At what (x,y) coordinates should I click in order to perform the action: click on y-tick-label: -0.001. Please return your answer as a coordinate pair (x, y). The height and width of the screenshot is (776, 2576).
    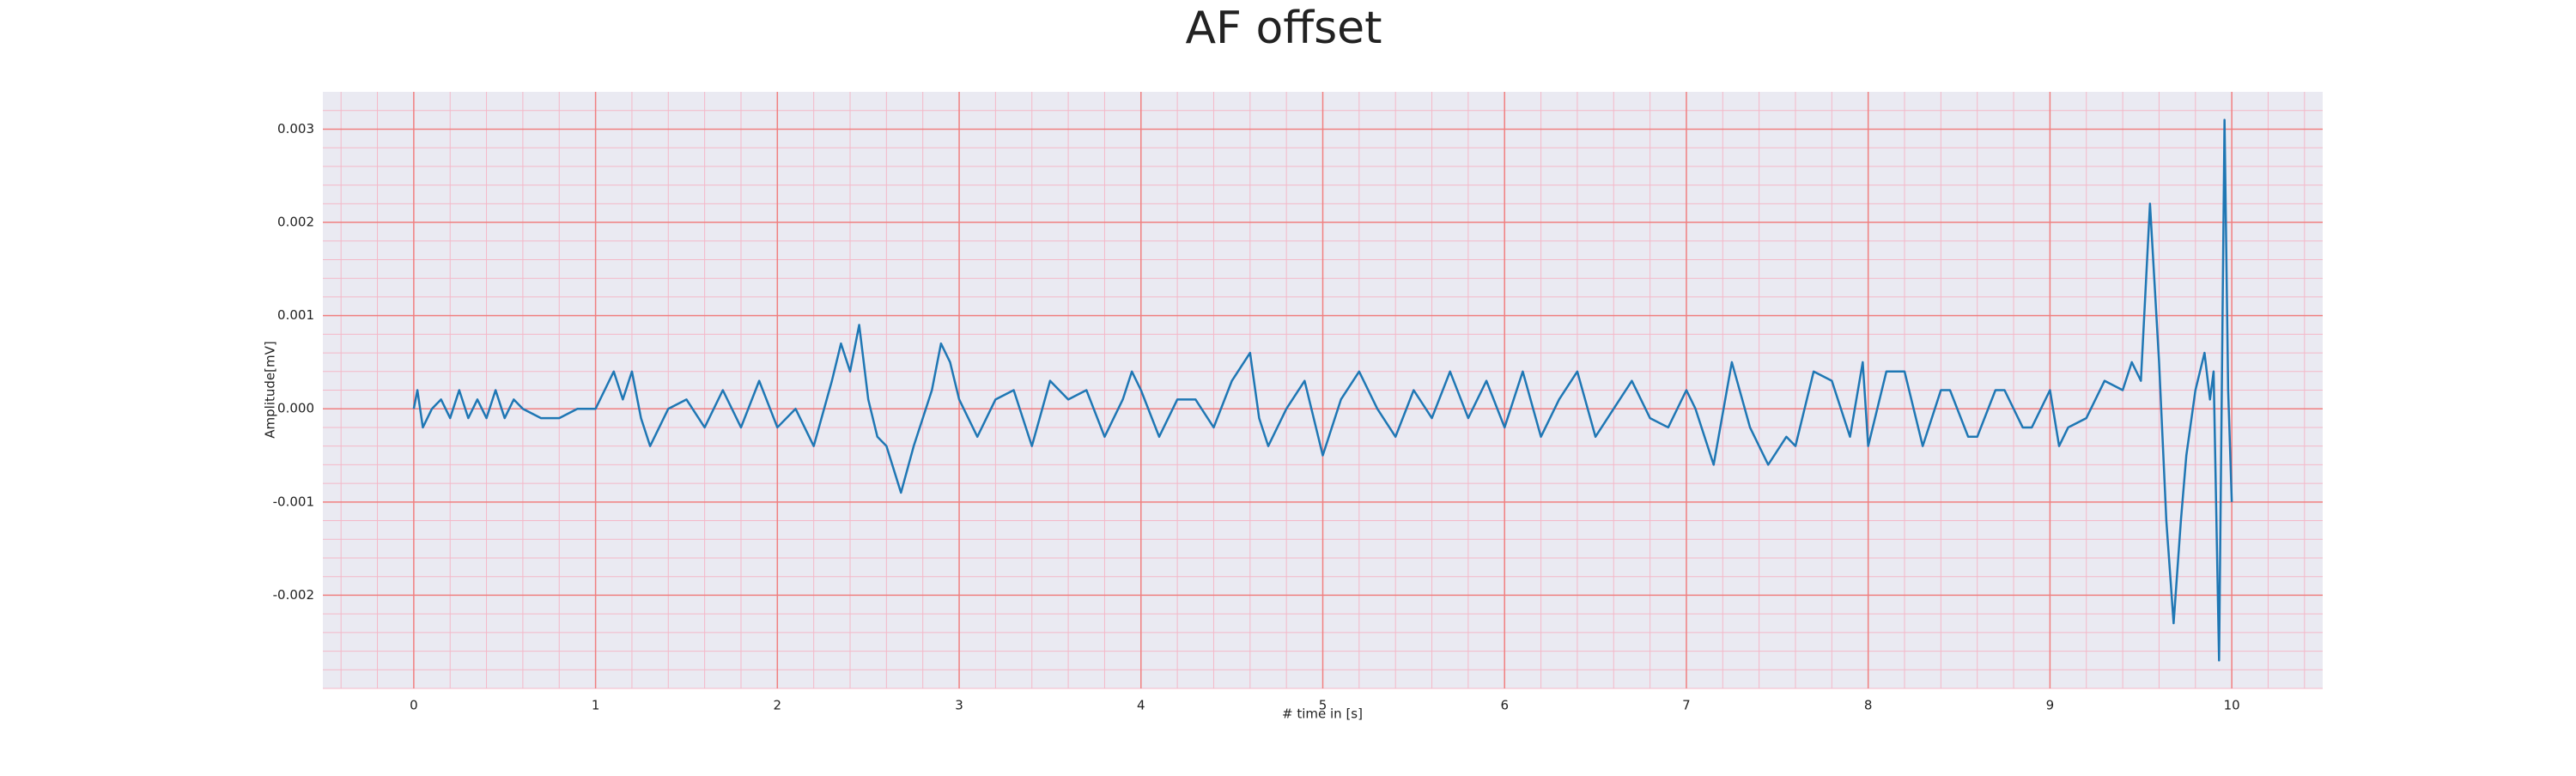
    Looking at the image, I should click on (293, 501).